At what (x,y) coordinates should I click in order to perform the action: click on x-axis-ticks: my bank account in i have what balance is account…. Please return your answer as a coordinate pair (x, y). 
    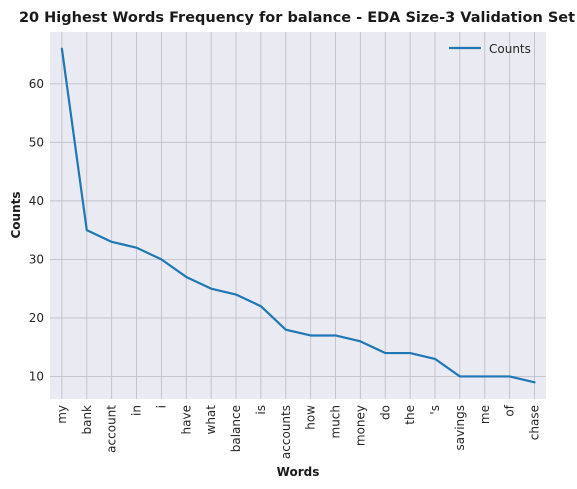
    Looking at the image, I should click on (298, 431).